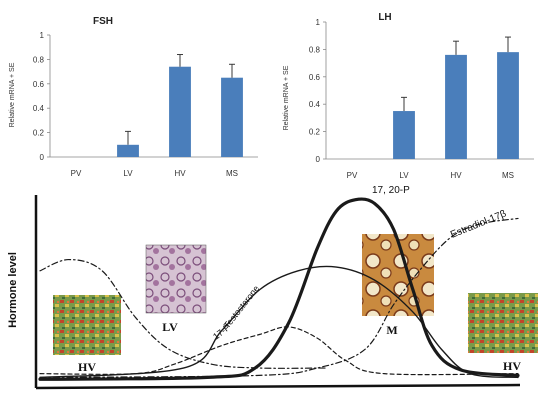  What do you see at coordinates (87, 325) in the screenshot?
I see `hv-histology-image` at bounding box center [87, 325].